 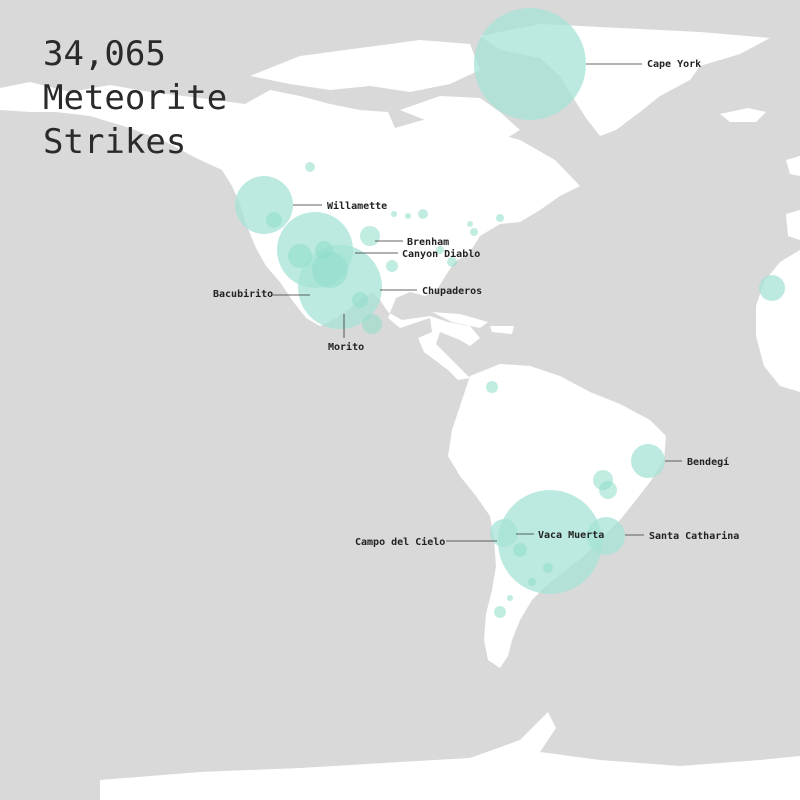 What do you see at coordinates (504, 533) in the screenshot?
I see `strike-campo-del-cielo` at bounding box center [504, 533].